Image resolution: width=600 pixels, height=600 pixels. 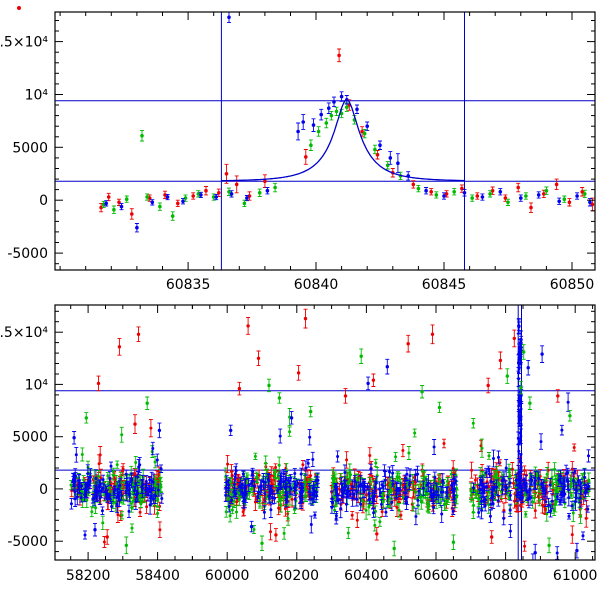 What do you see at coordinates (188, 285) in the screenshot?
I see `x-tick-label: 60835` at bounding box center [188, 285].